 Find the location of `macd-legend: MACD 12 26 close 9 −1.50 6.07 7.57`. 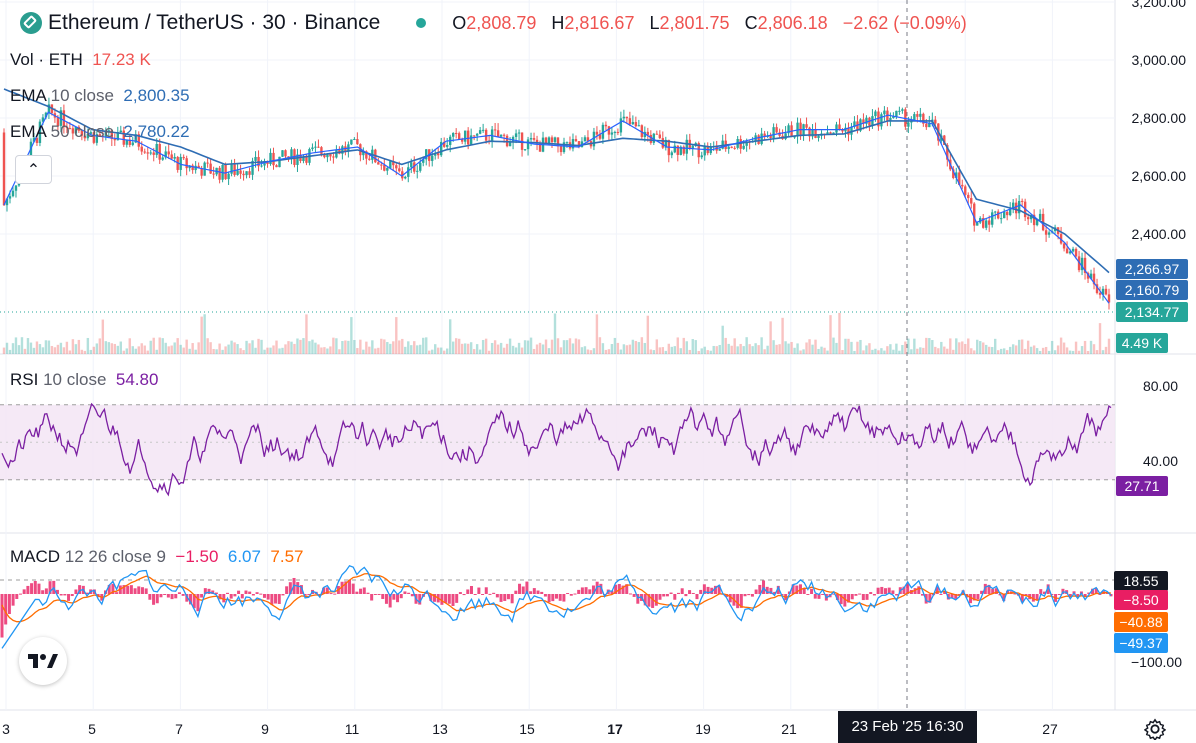

macd-legend: MACD 12 26 close 9 −1.50 6.07 7.57 is located at coordinates (157, 556).